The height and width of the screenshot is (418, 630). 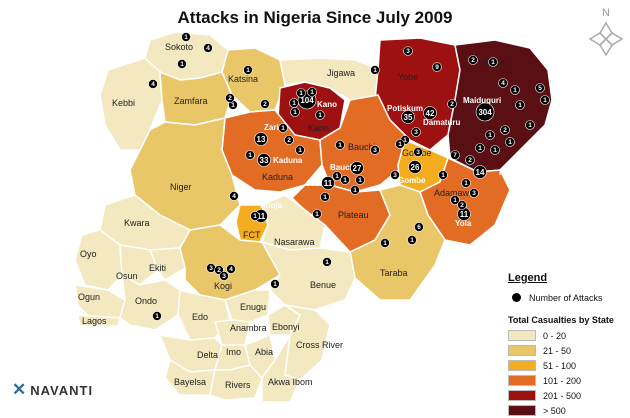 What do you see at coordinates (455, 155) in the screenshot?
I see `attack-marker: 7` at bounding box center [455, 155].